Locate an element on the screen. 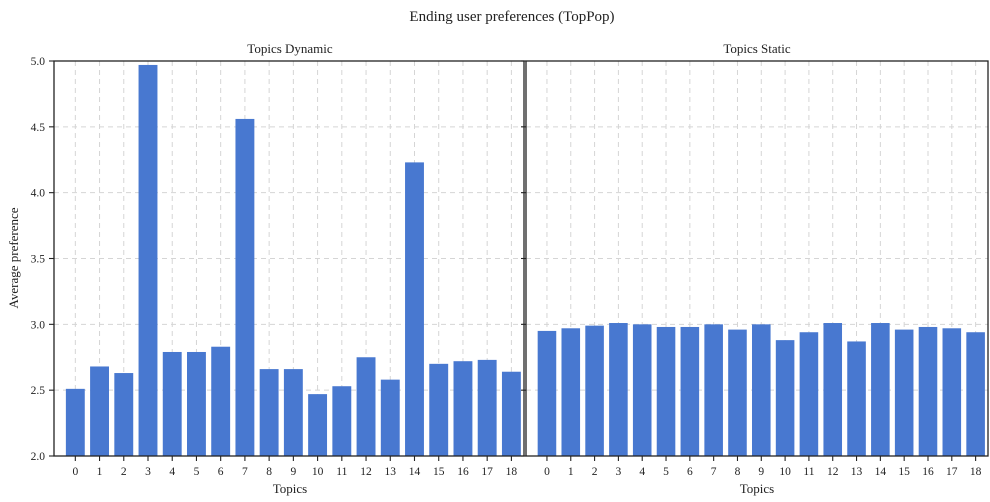 The height and width of the screenshot is (502, 990). y-tick-label: 5.0 is located at coordinates (38, 62).